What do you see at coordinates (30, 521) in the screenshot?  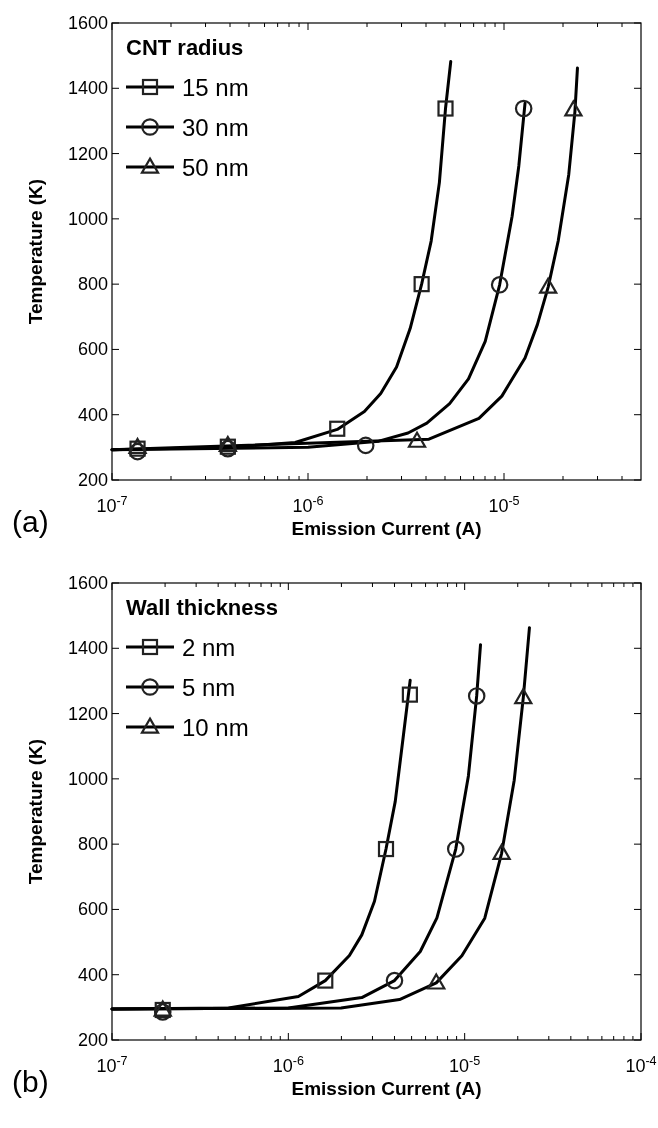 I see `text: (a)` at bounding box center [30, 521].